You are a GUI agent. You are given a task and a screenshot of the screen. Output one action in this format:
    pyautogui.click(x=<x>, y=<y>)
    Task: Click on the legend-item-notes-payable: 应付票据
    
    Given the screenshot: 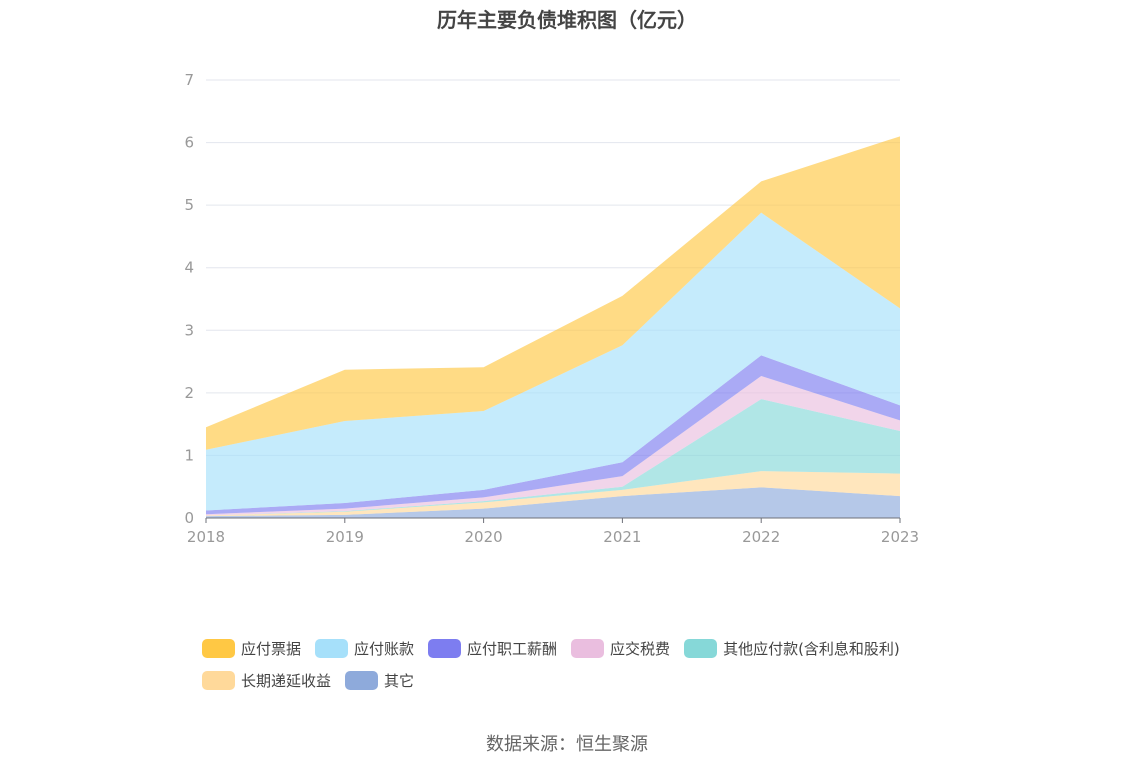 What is the action you would take?
    pyautogui.click(x=251, y=648)
    